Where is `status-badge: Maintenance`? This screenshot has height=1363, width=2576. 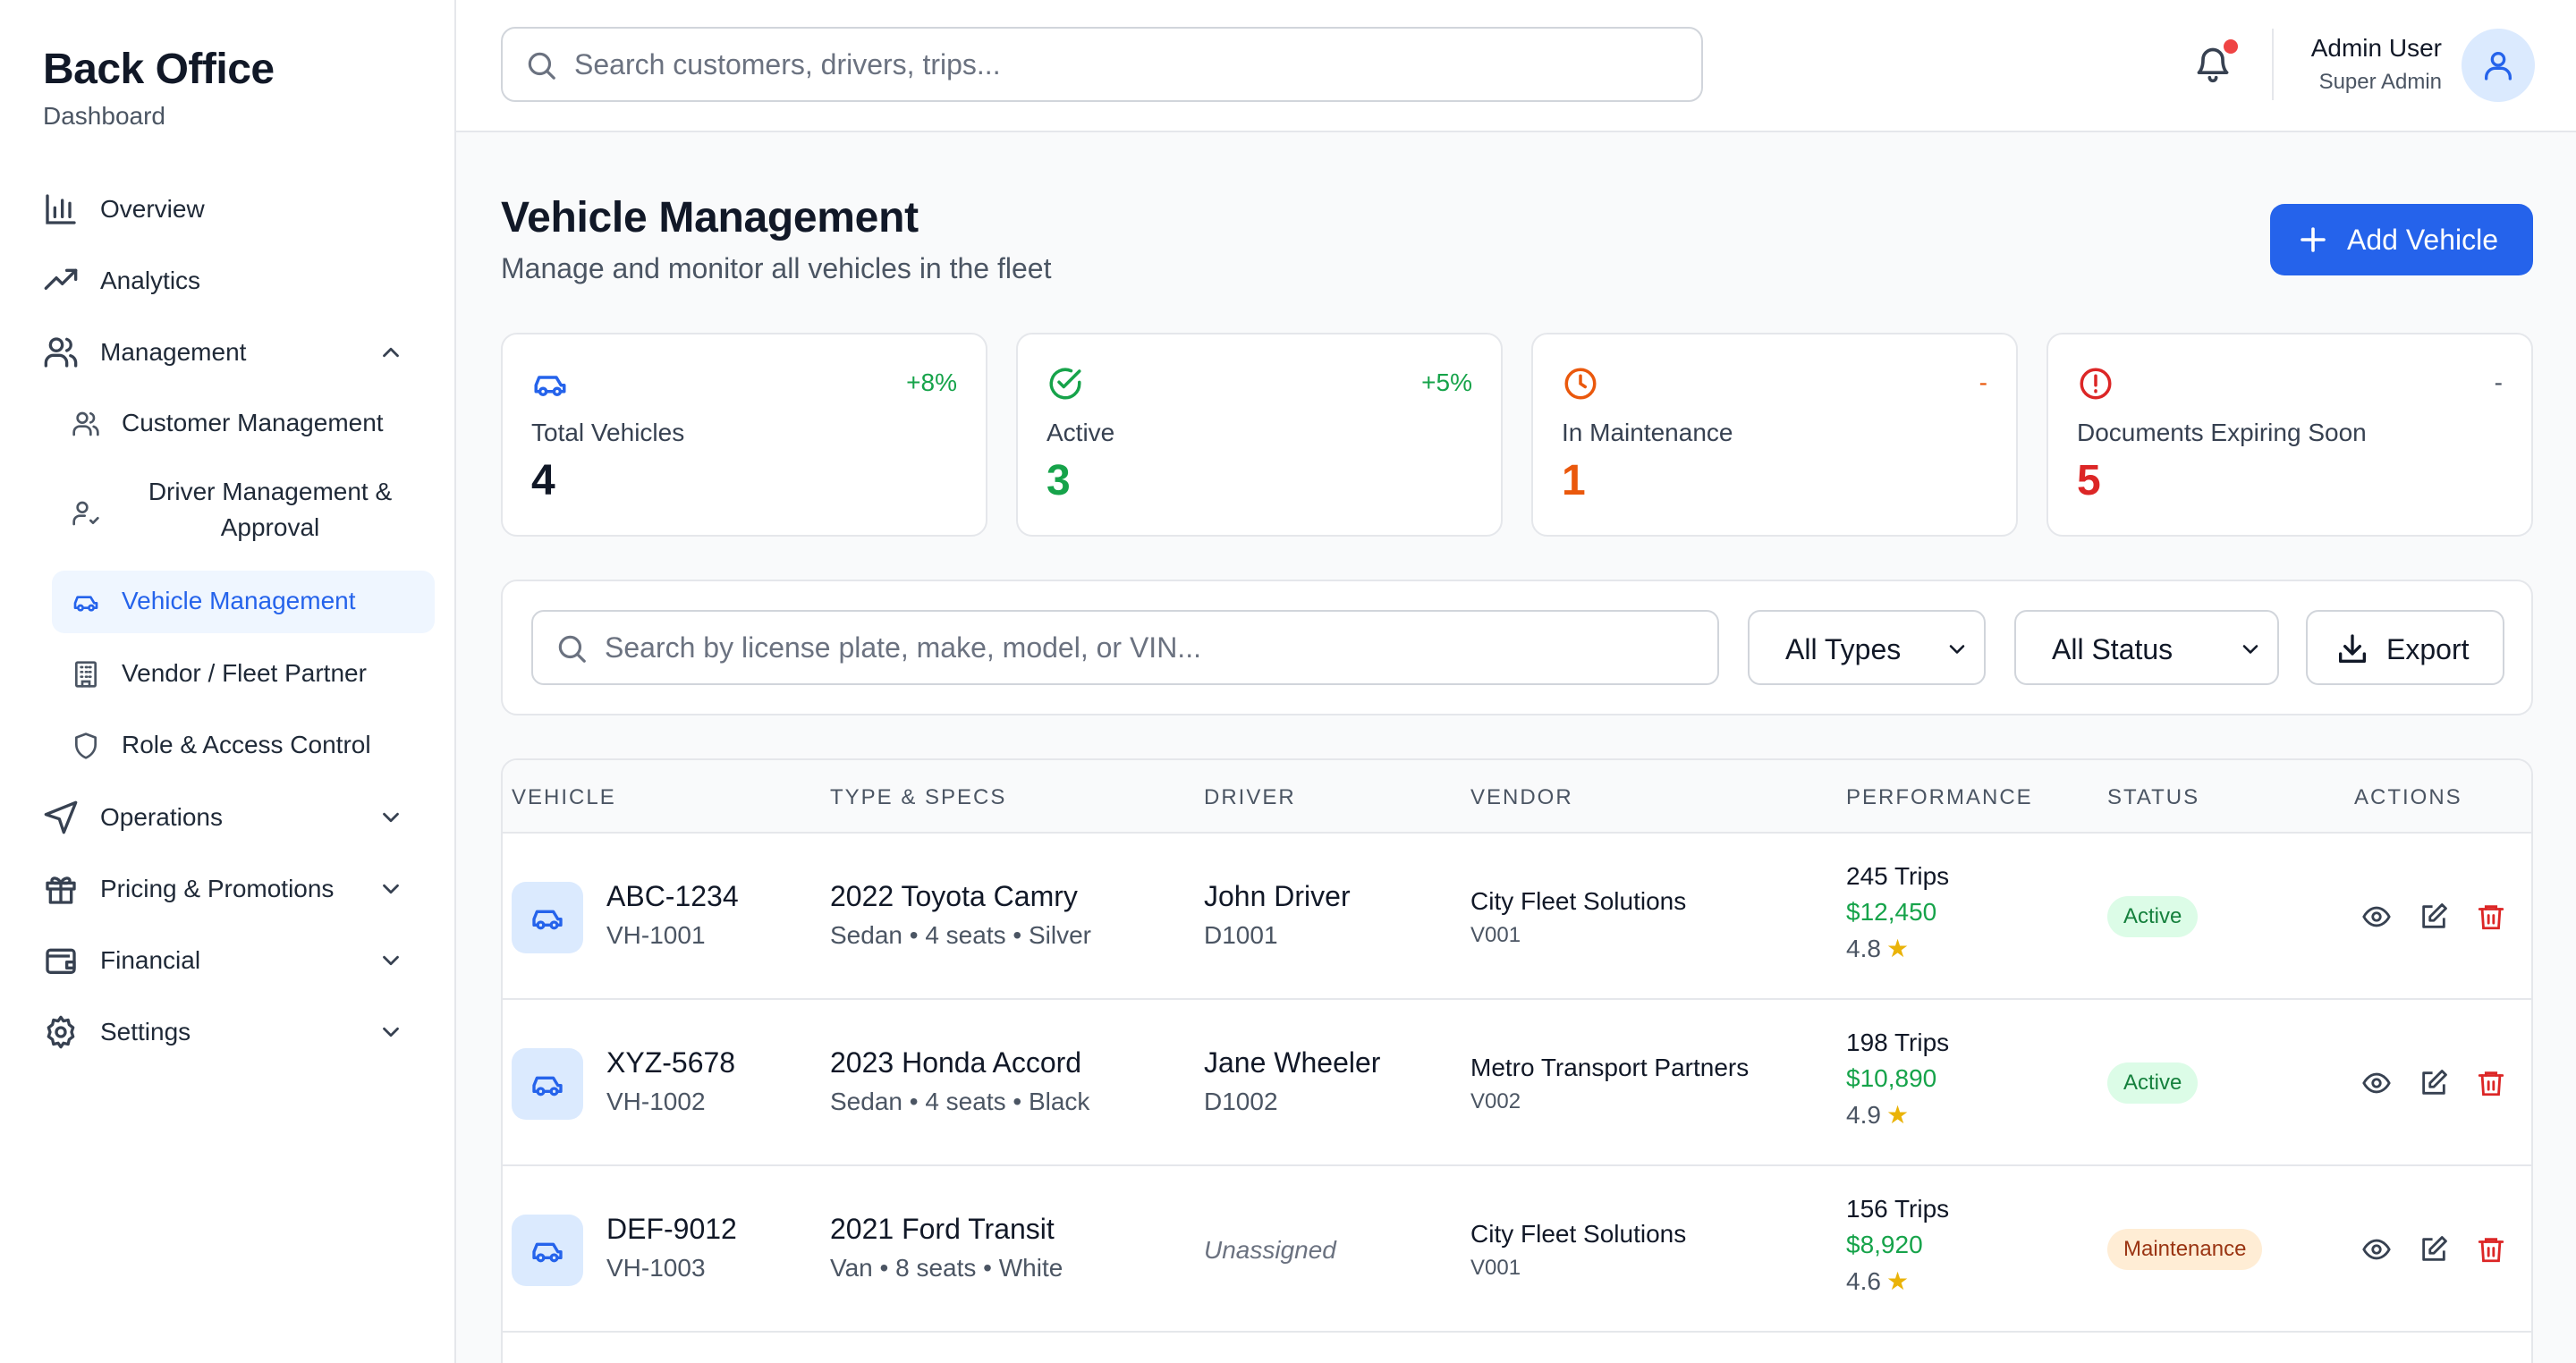 status-badge: Maintenance is located at coordinates (2185, 1250).